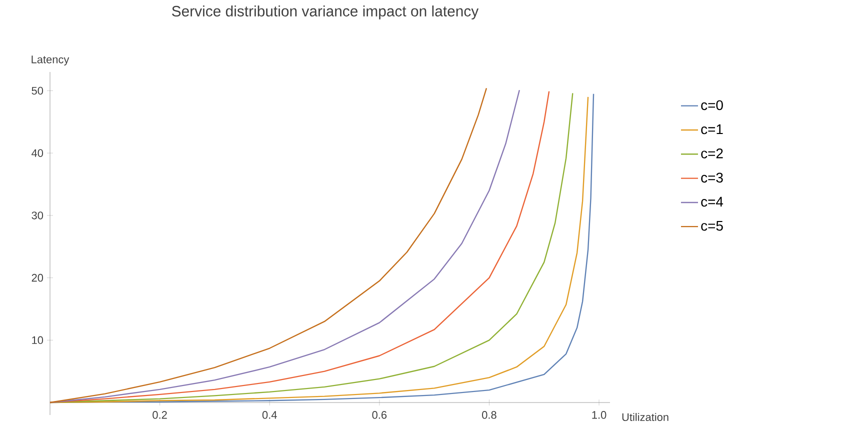  Describe the element at coordinates (38, 340) in the screenshot. I see `y-tick-label: 10` at that location.